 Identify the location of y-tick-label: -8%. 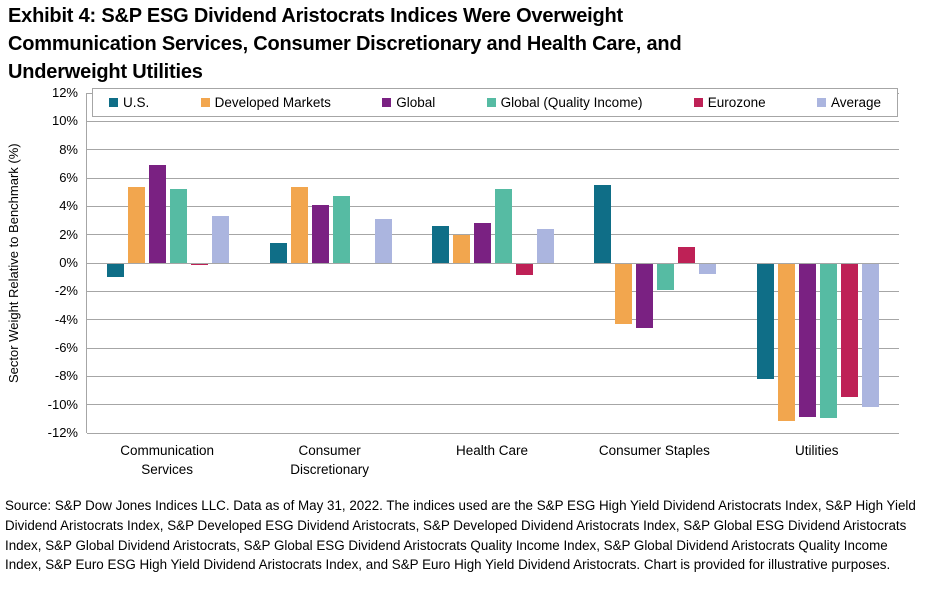
(66, 376).